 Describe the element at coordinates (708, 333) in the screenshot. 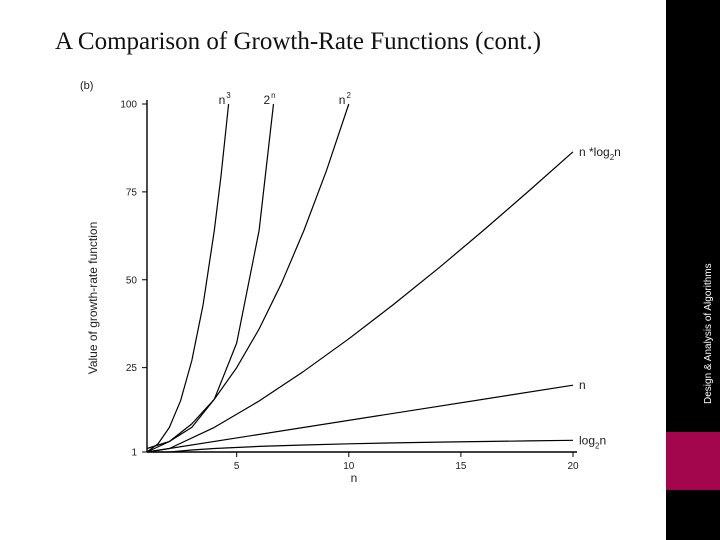

I see `sidebar-course-label: Design & Analysis of Algorithms` at that location.